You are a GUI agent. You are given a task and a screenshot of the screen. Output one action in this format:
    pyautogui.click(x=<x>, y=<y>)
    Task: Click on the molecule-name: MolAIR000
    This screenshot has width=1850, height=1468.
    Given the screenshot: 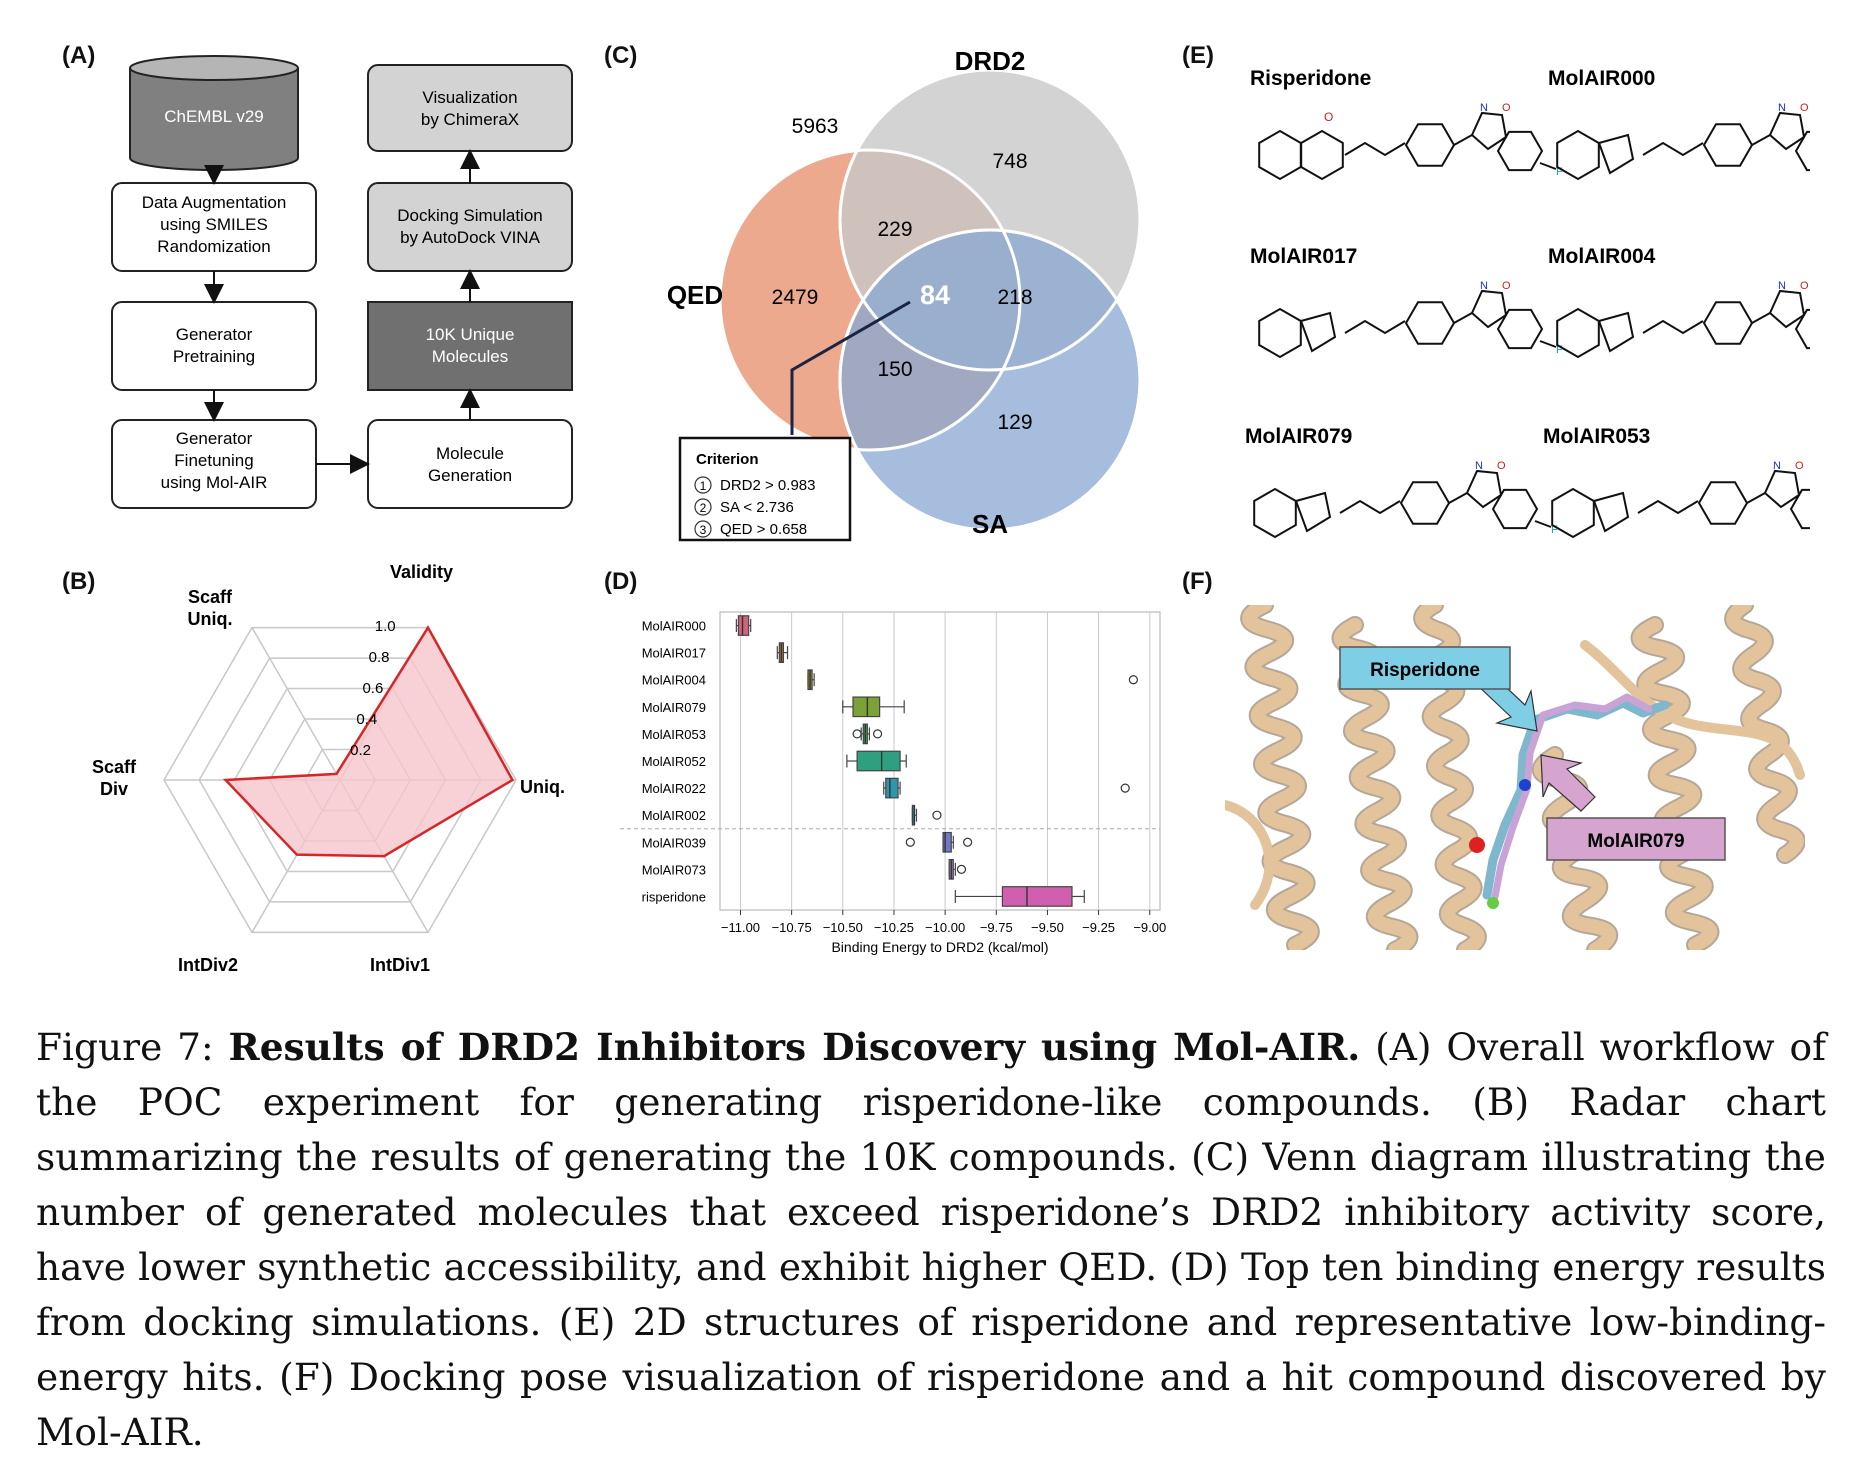 What is the action you would take?
    pyautogui.click(x=1601, y=78)
    